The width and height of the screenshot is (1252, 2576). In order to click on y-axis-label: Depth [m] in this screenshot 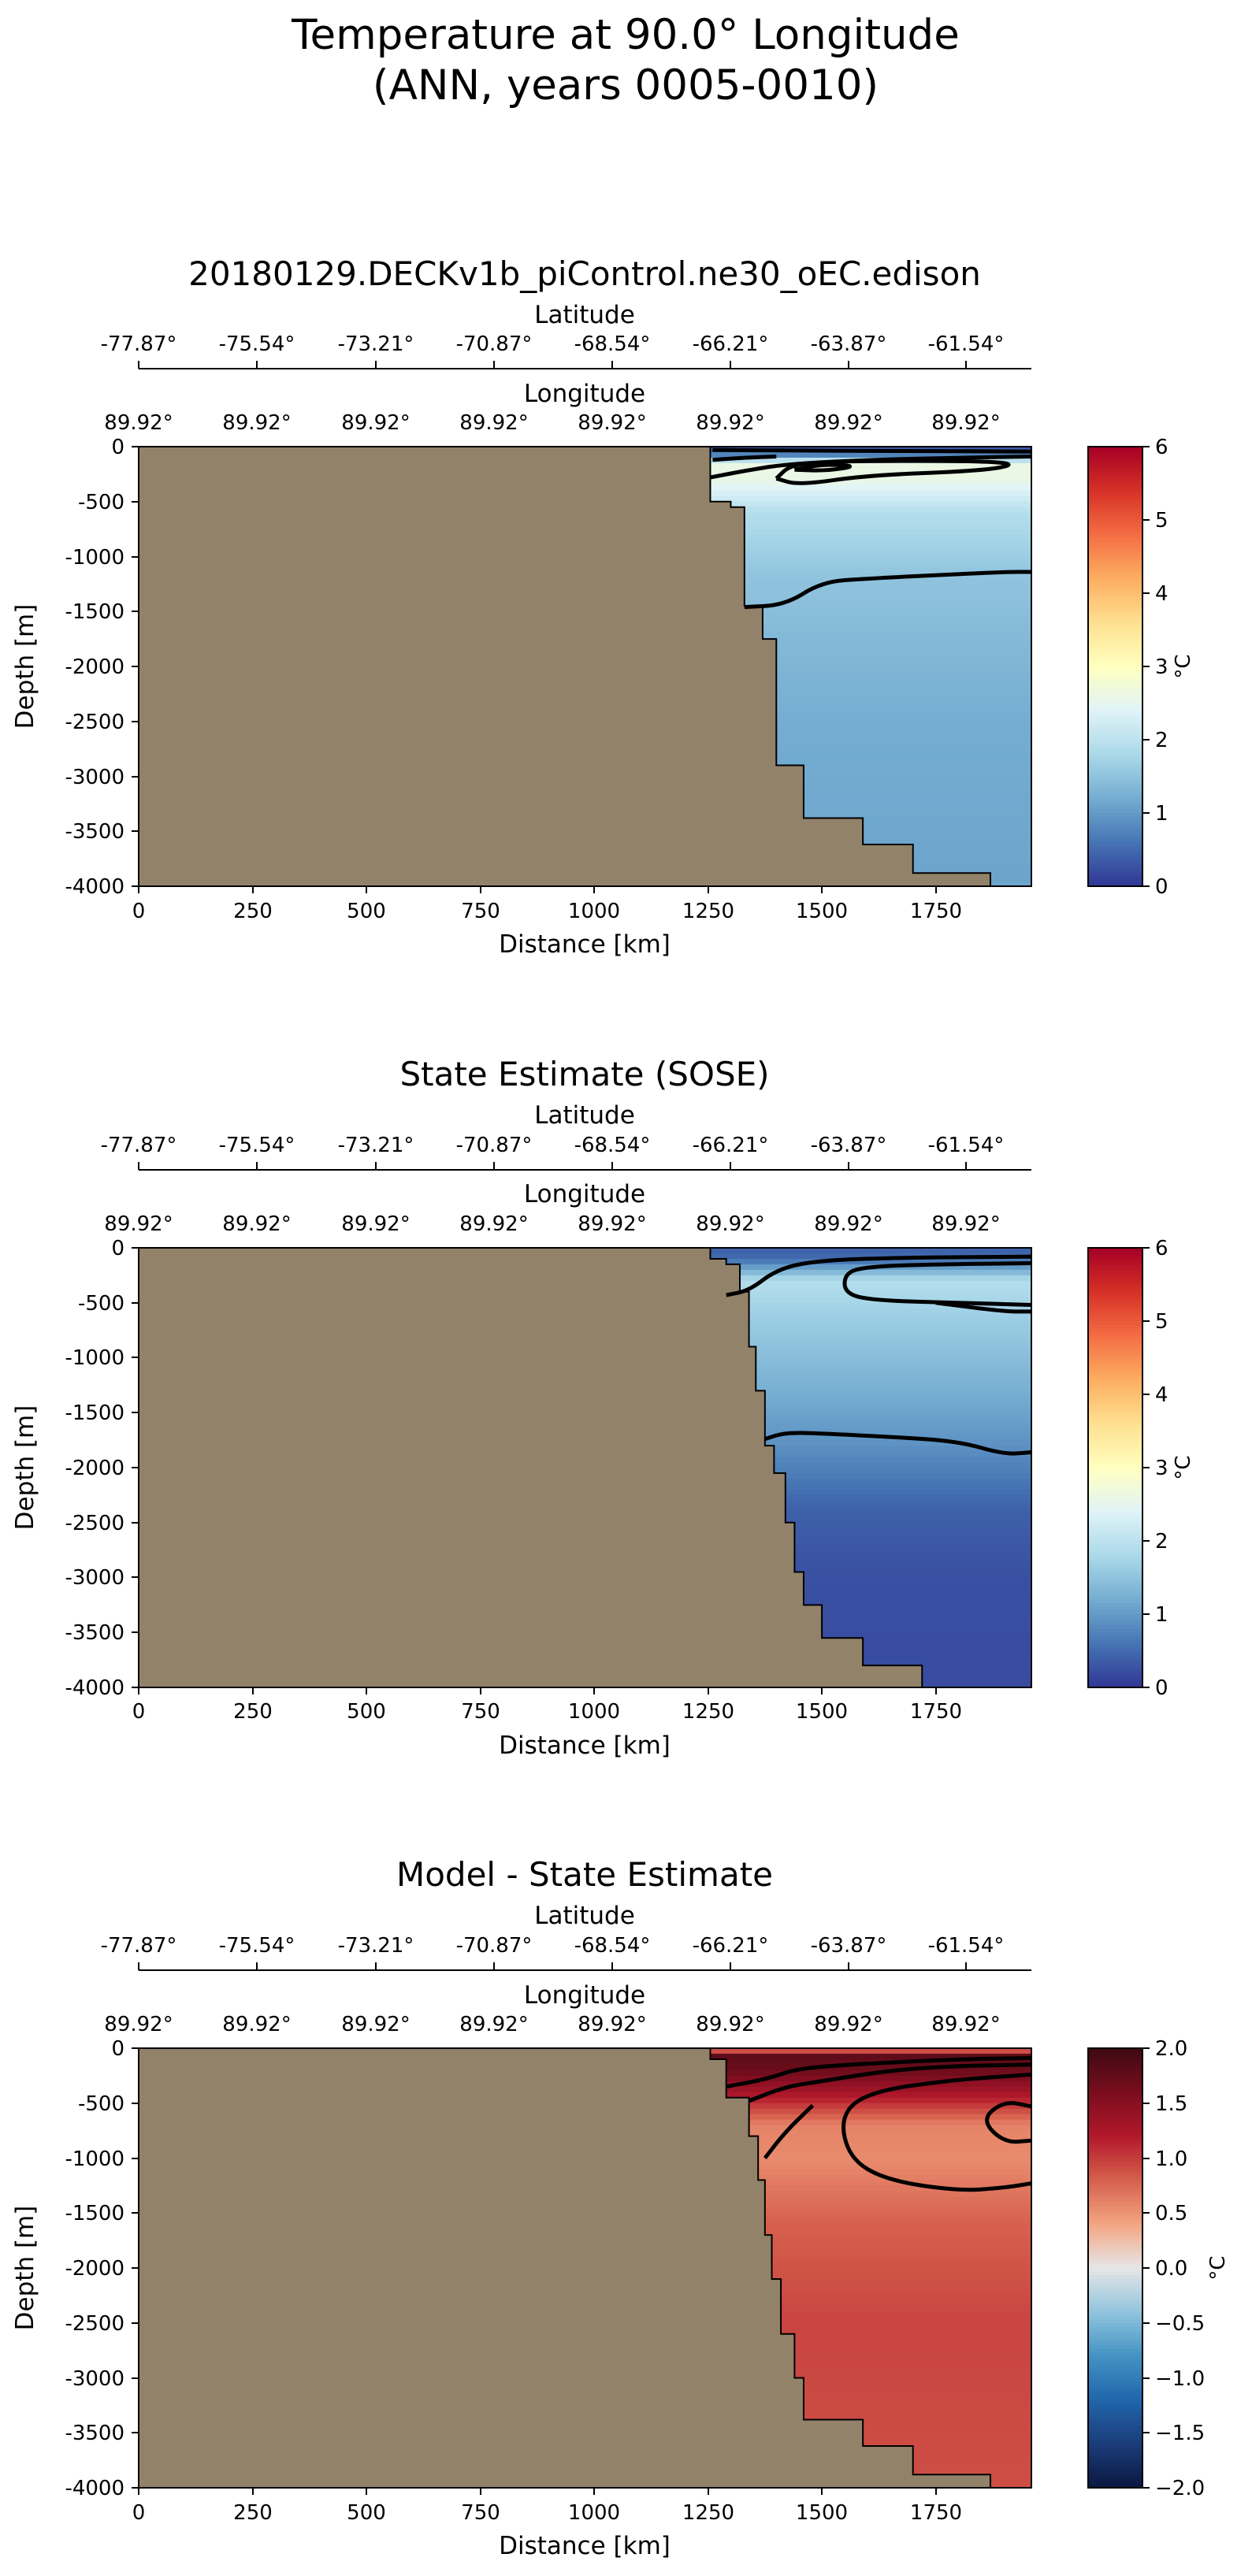, I will do `click(25, 1468)`.